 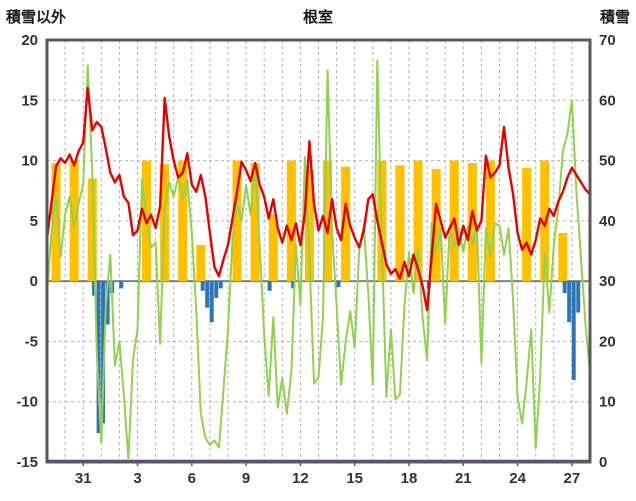 What do you see at coordinates (614, 17) in the screenshot?
I see `right-axis-title: 積雪` at bounding box center [614, 17].